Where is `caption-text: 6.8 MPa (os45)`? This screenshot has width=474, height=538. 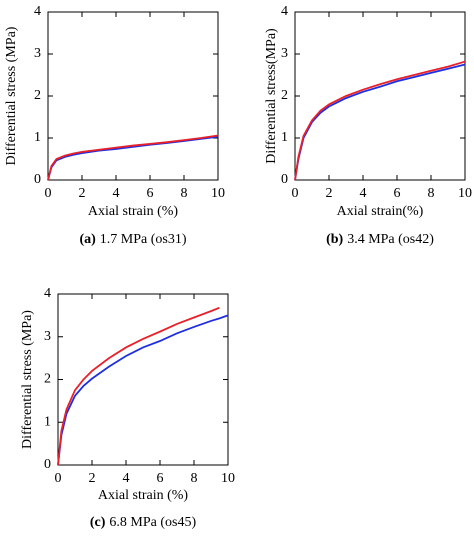 caption-text: 6.8 MPa (os45) is located at coordinates (152, 522).